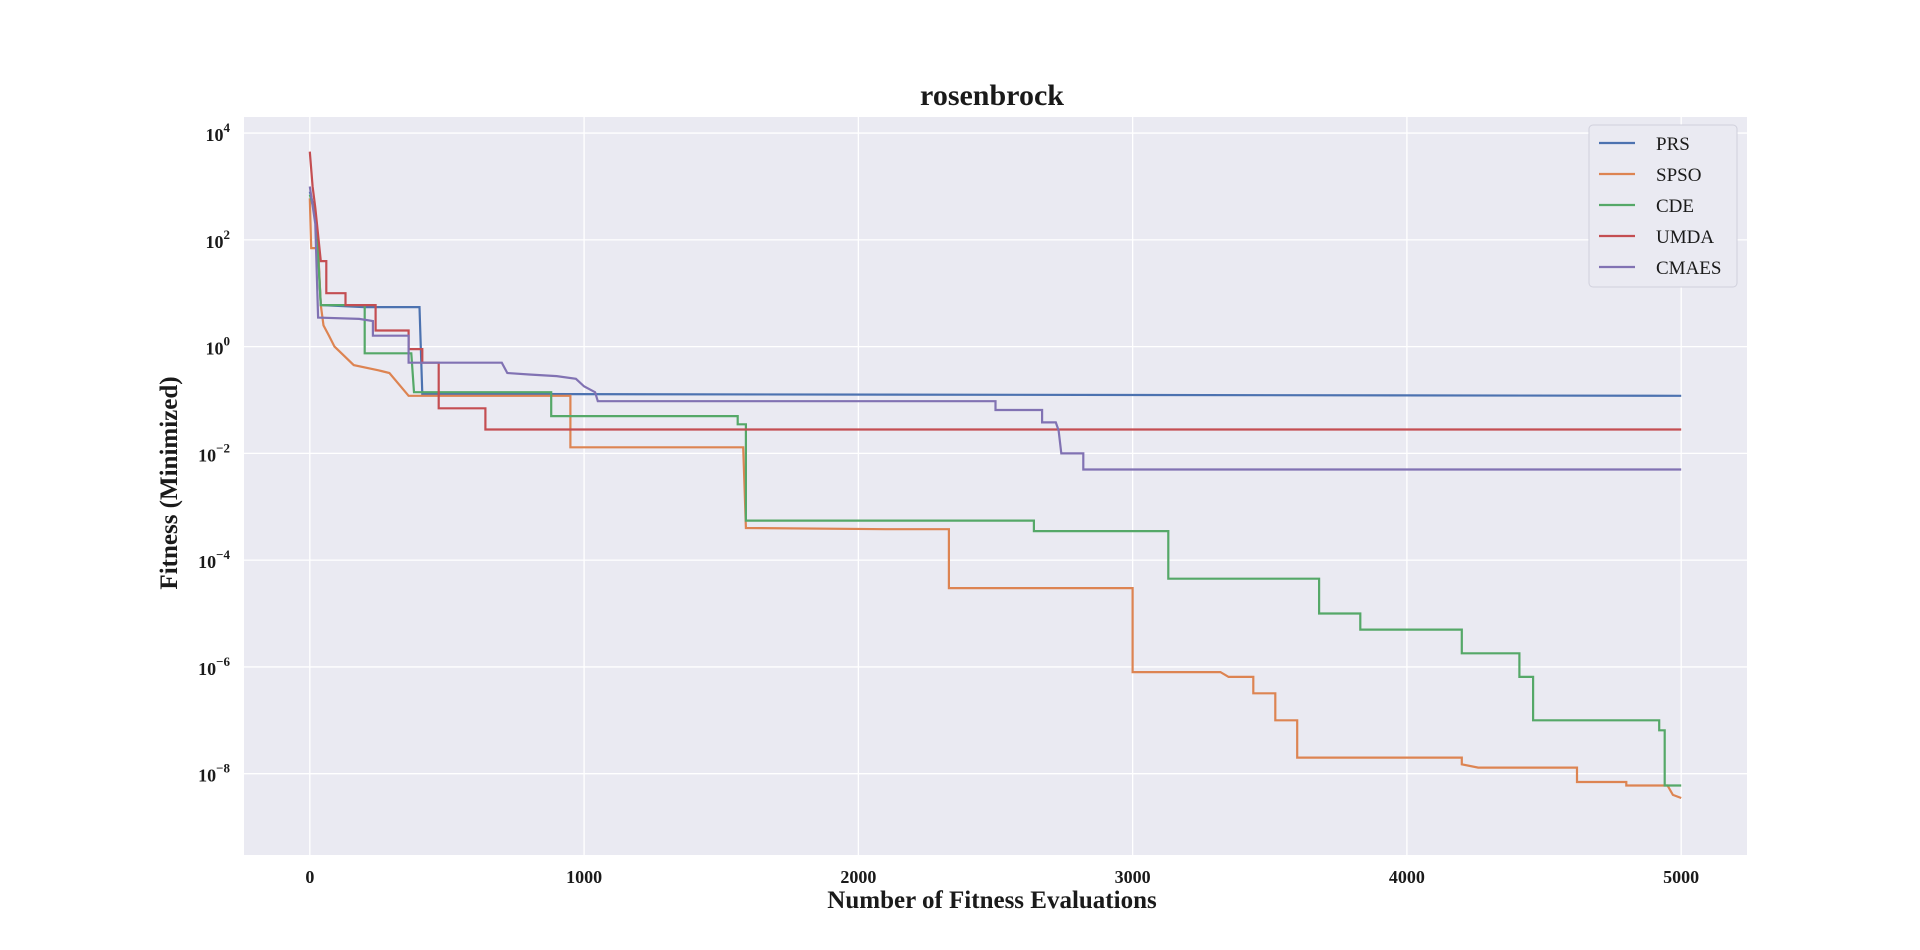 The width and height of the screenshot is (1920, 950). What do you see at coordinates (214, 666) in the screenshot?
I see `y-tick-label: 10⁻⁶` at bounding box center [214, 666].